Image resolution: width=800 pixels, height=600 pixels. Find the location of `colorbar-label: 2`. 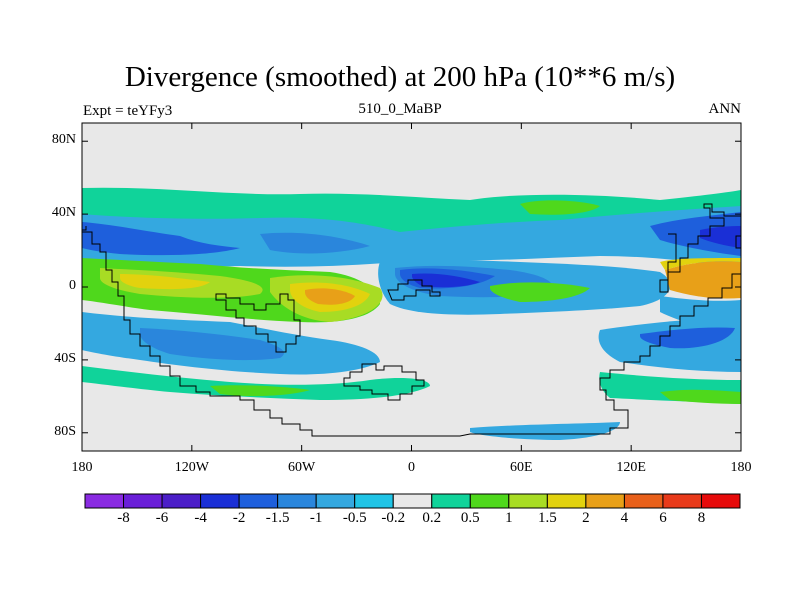

colorbar-label: 2 is located at coordinates (586, 518).